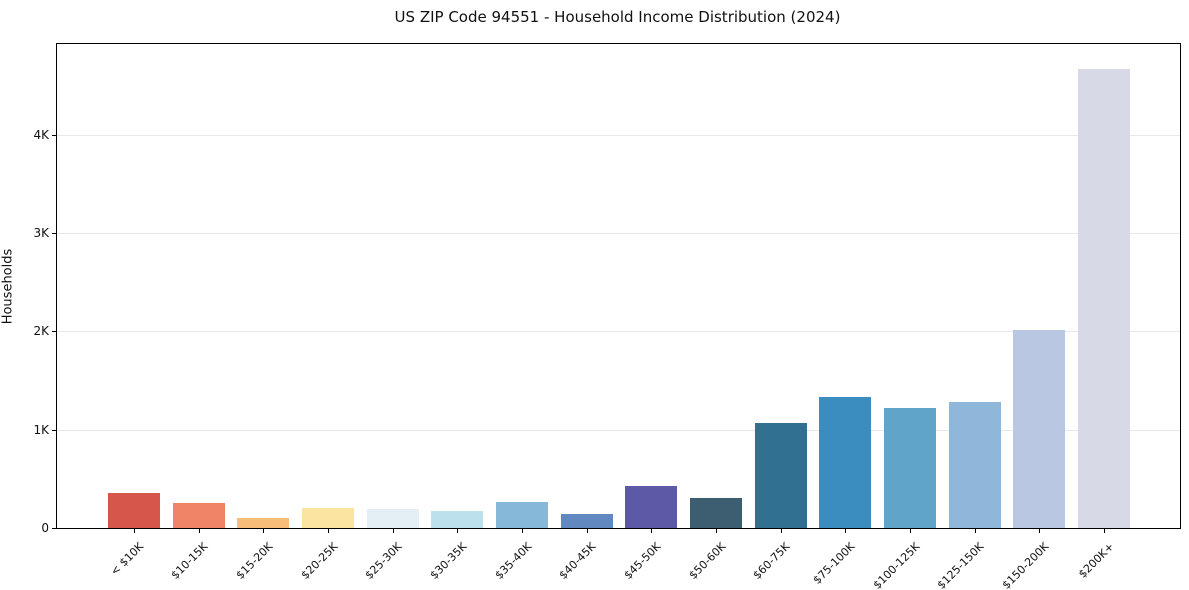 The height and width of the screenshot is (590, 1189). Describe the element at coordinates (1104, 298) in the screenshot. I see `bar-$200K+` at that location.